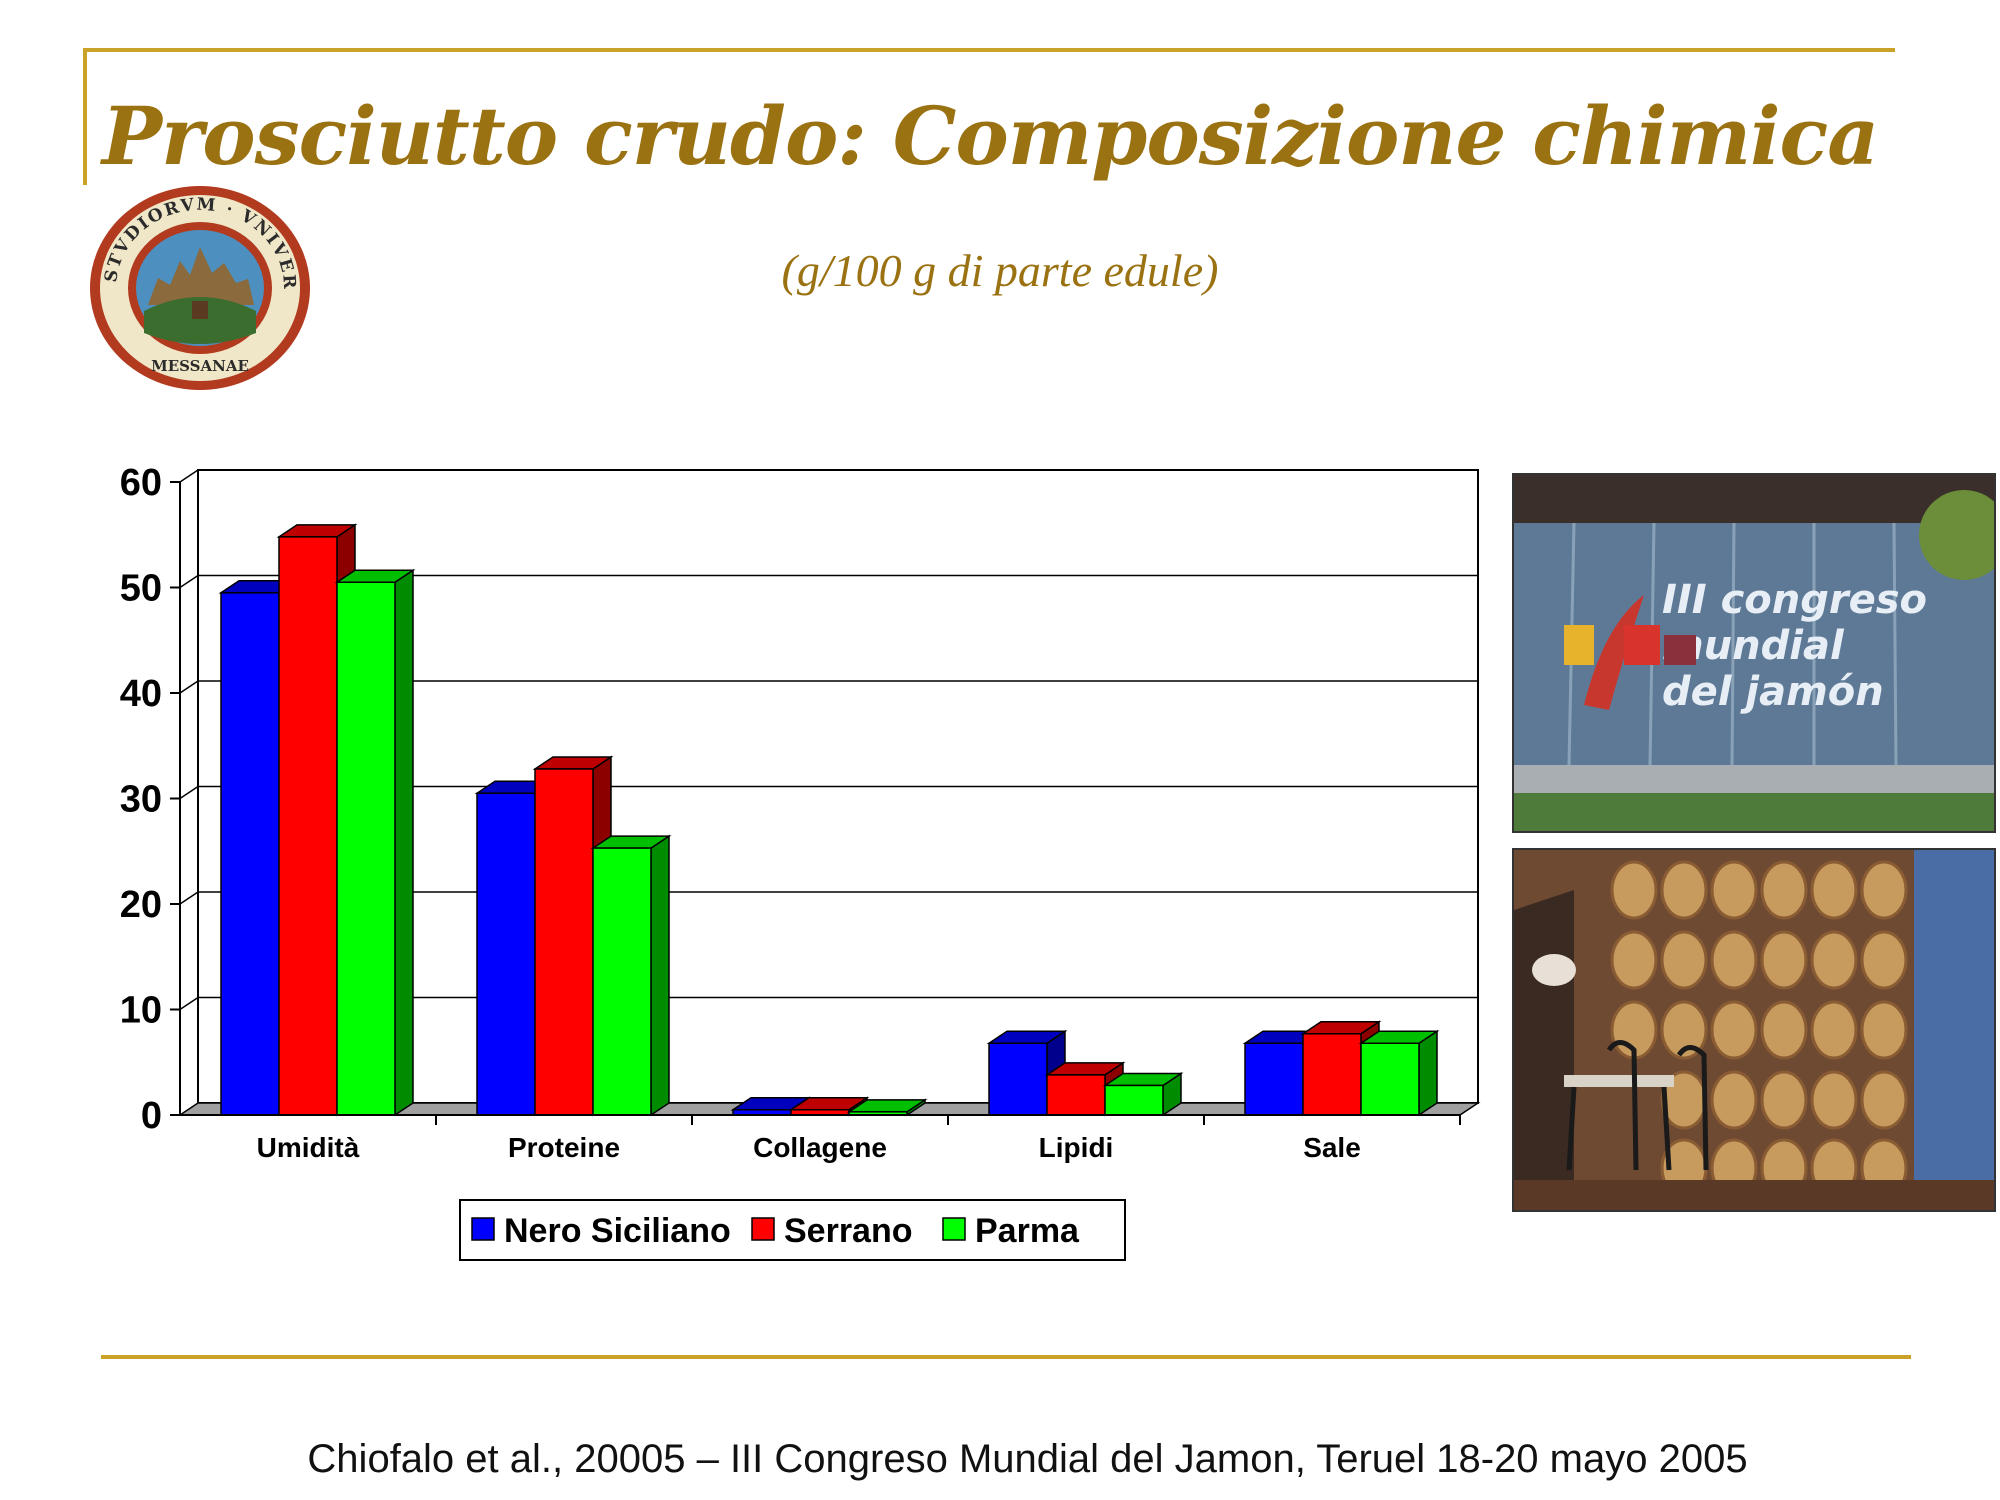 This screenshot has height=1500, width=2000. What do you see at coordinates (848, 1231) in the screenshot?
I see `legend-label: Serrano` at bounding box center [848, 1231].